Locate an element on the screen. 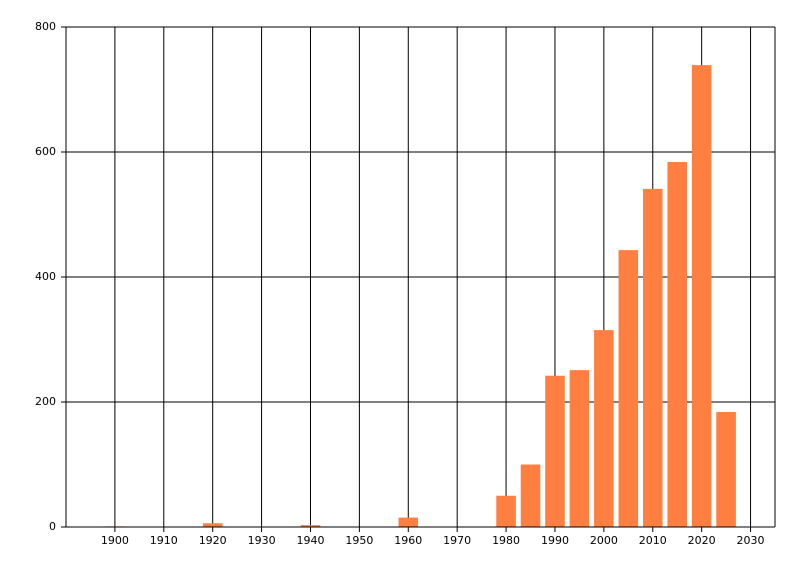 The width and height of the screenshot is (800, 576). x-tick-label: 2010 is located at coordinates (653, 540).